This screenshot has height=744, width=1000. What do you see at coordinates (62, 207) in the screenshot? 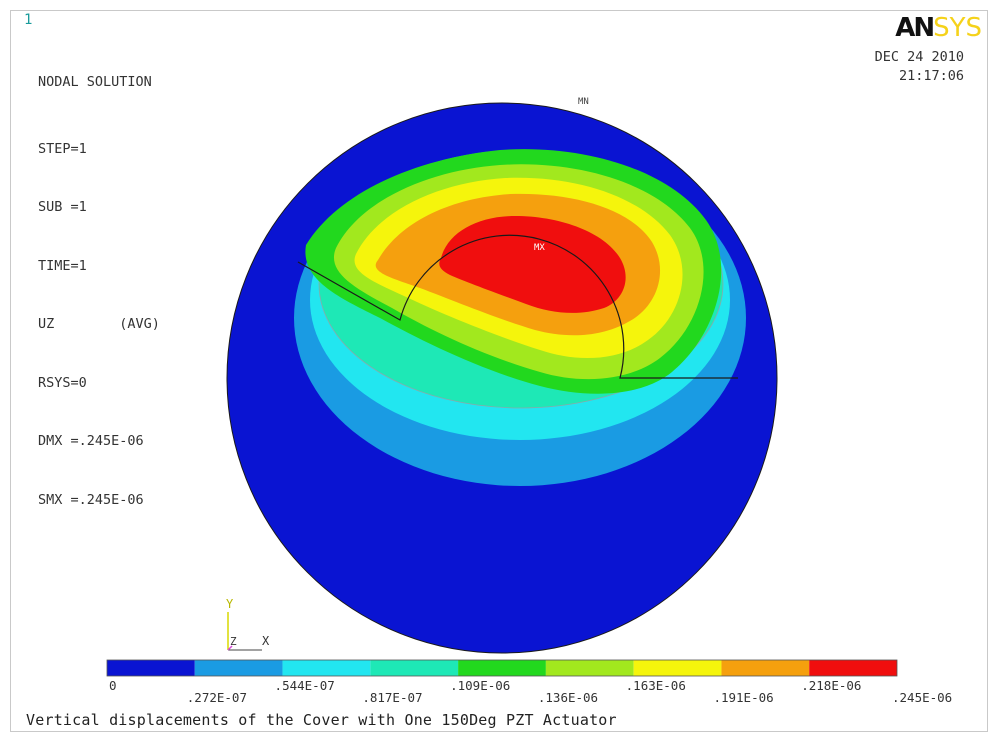
I see `info-sub: SUB =1` at bounding box center [62, 207].